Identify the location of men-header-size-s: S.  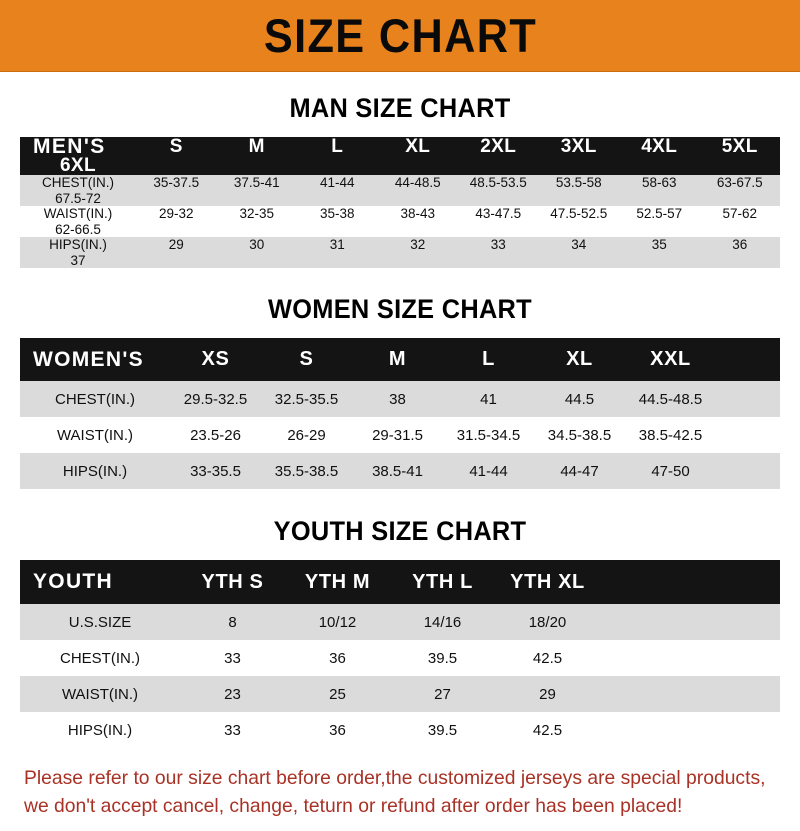
(176, 146).